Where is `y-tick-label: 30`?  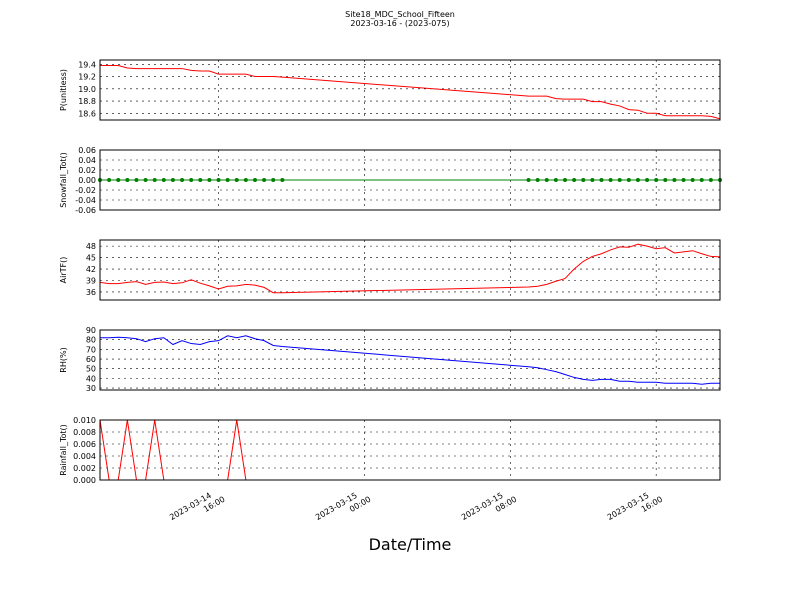 y-tick-label: 30 is located at coordinates (91, 388).